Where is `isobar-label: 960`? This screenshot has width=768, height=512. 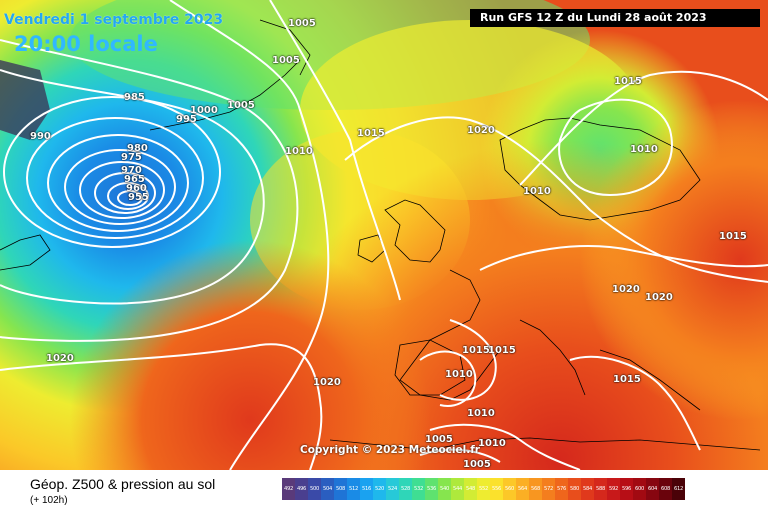
isobar-label: 960 is located at coordinates (136, 188).